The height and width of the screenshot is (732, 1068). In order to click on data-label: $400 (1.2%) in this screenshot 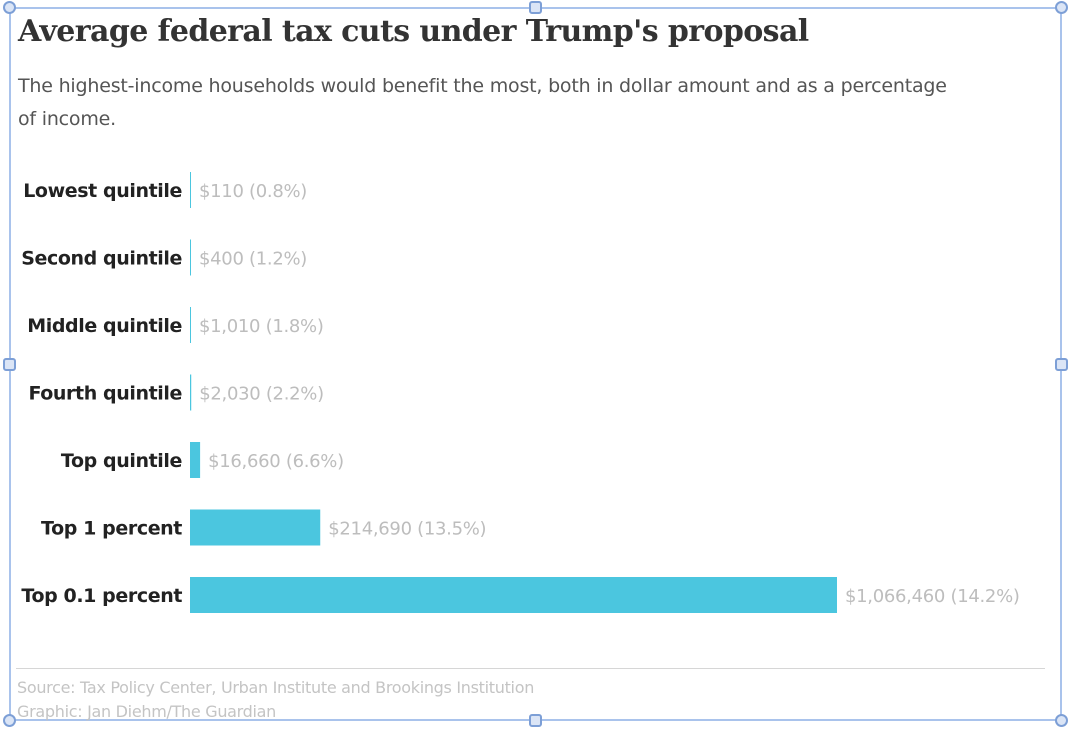, I will do `click(253, 259)`.